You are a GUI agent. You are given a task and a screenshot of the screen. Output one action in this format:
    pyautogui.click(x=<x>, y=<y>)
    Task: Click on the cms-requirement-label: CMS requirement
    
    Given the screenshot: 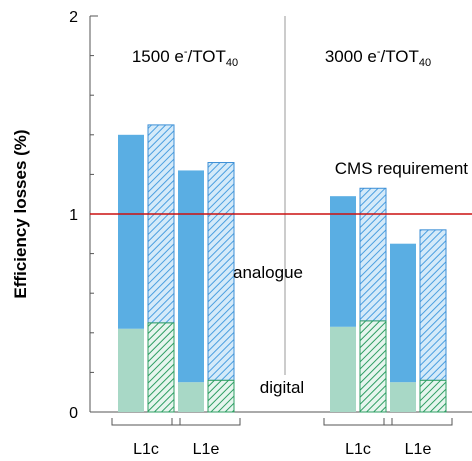 What is the action you would take?
    pyautogui.click(x=401, y=168)
    